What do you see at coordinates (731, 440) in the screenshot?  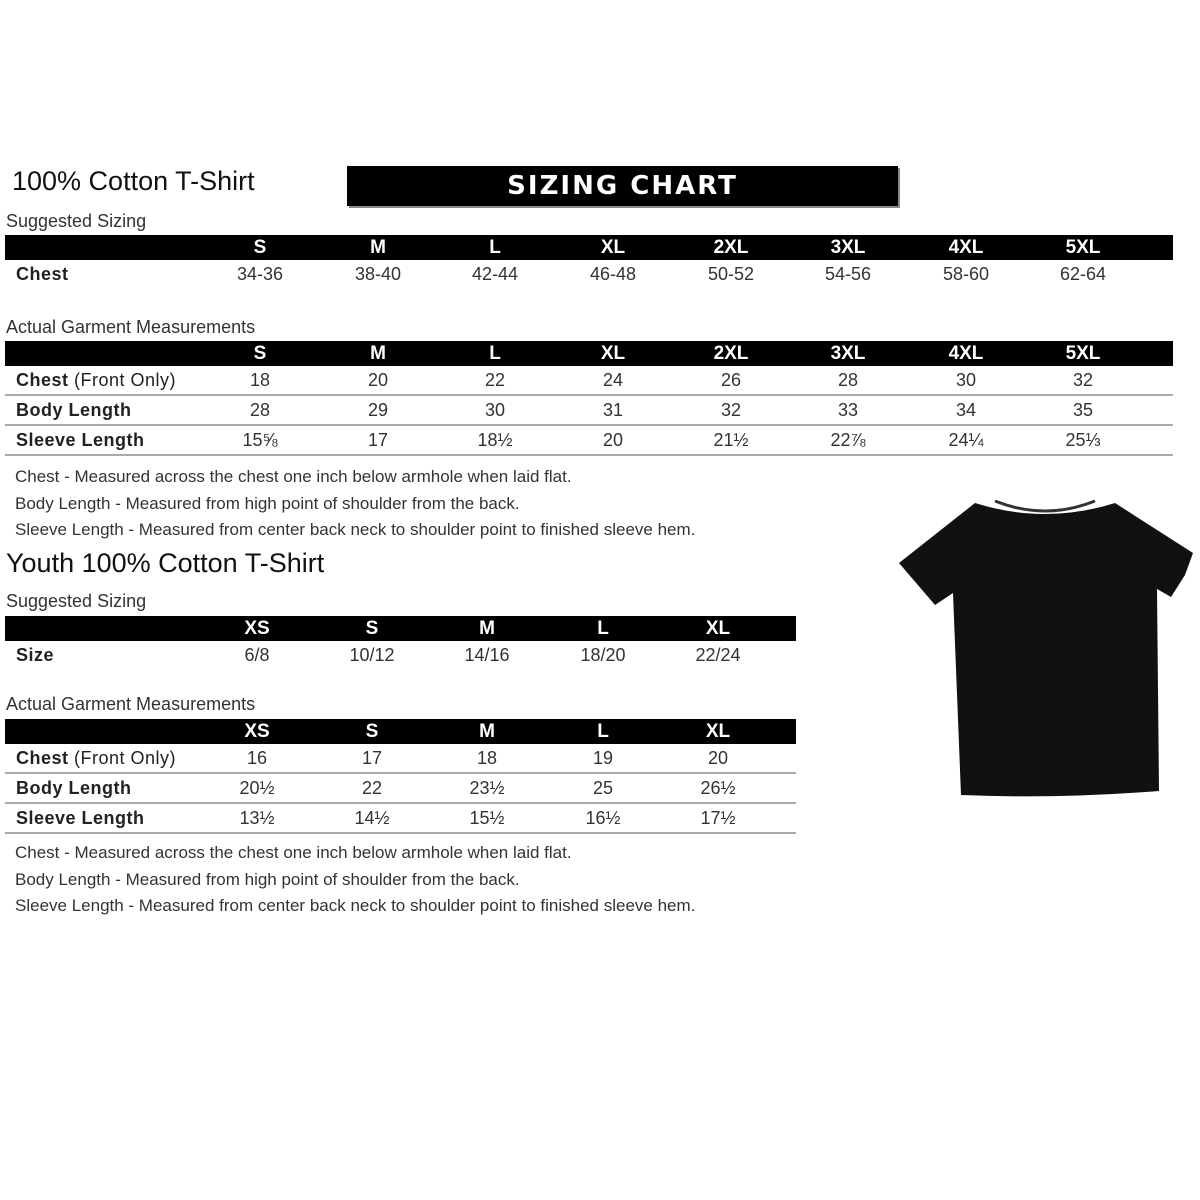 I see `table-cell: 21½` at bounding box center [731, 440].